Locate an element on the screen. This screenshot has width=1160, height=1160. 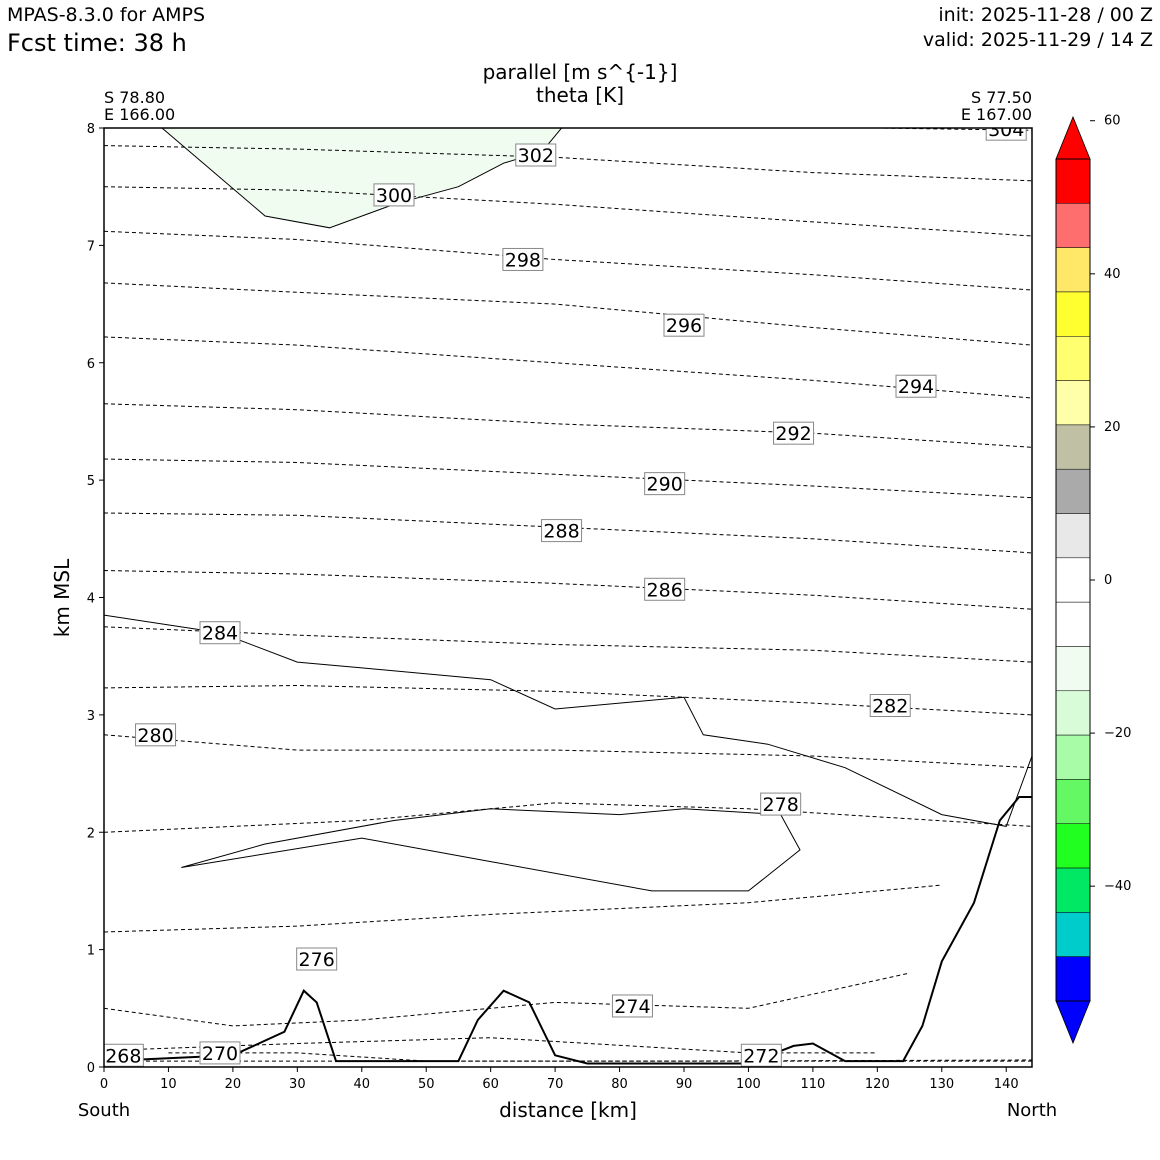
y-tick-label: 8 is located at coordinates (91, 129).